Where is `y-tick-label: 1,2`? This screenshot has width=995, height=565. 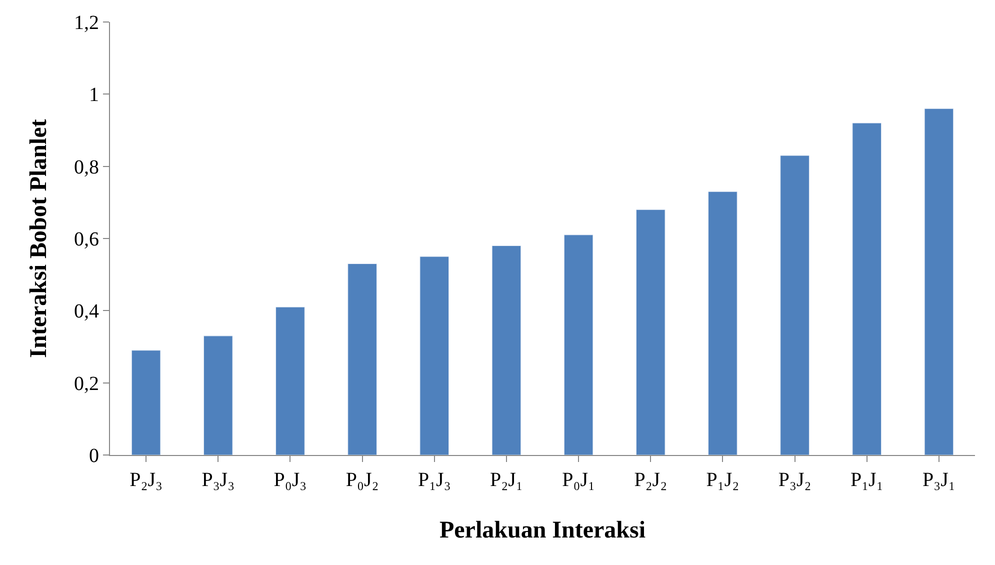
y-tick-label: 1,2 is located at coordinates (86, 23).